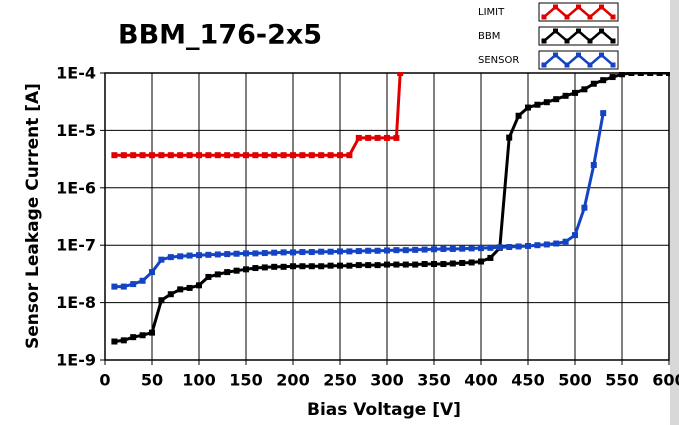 Image resolution: width=679 pixels, height=425 pixels. What do you see at coordinates (665, 380) in the screenshot?
I see `x-tick-label: 600` at bounding box center [665, 380].